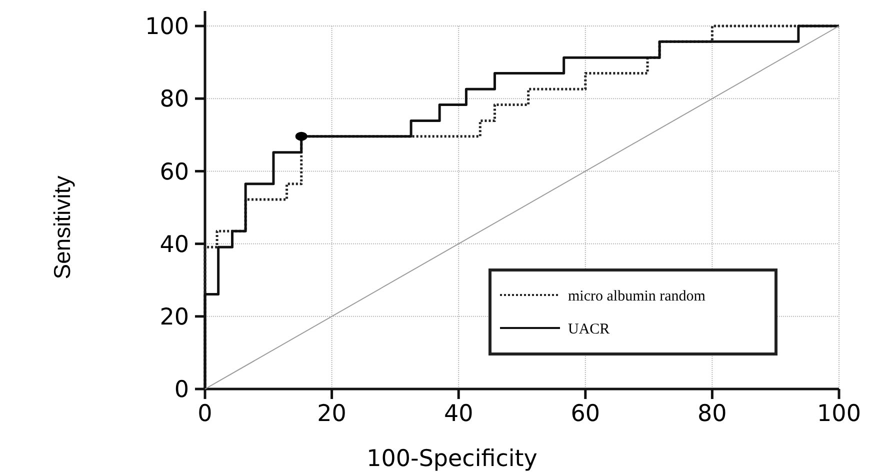  I want to click on y-tick-label: 60, so click(174, 172).